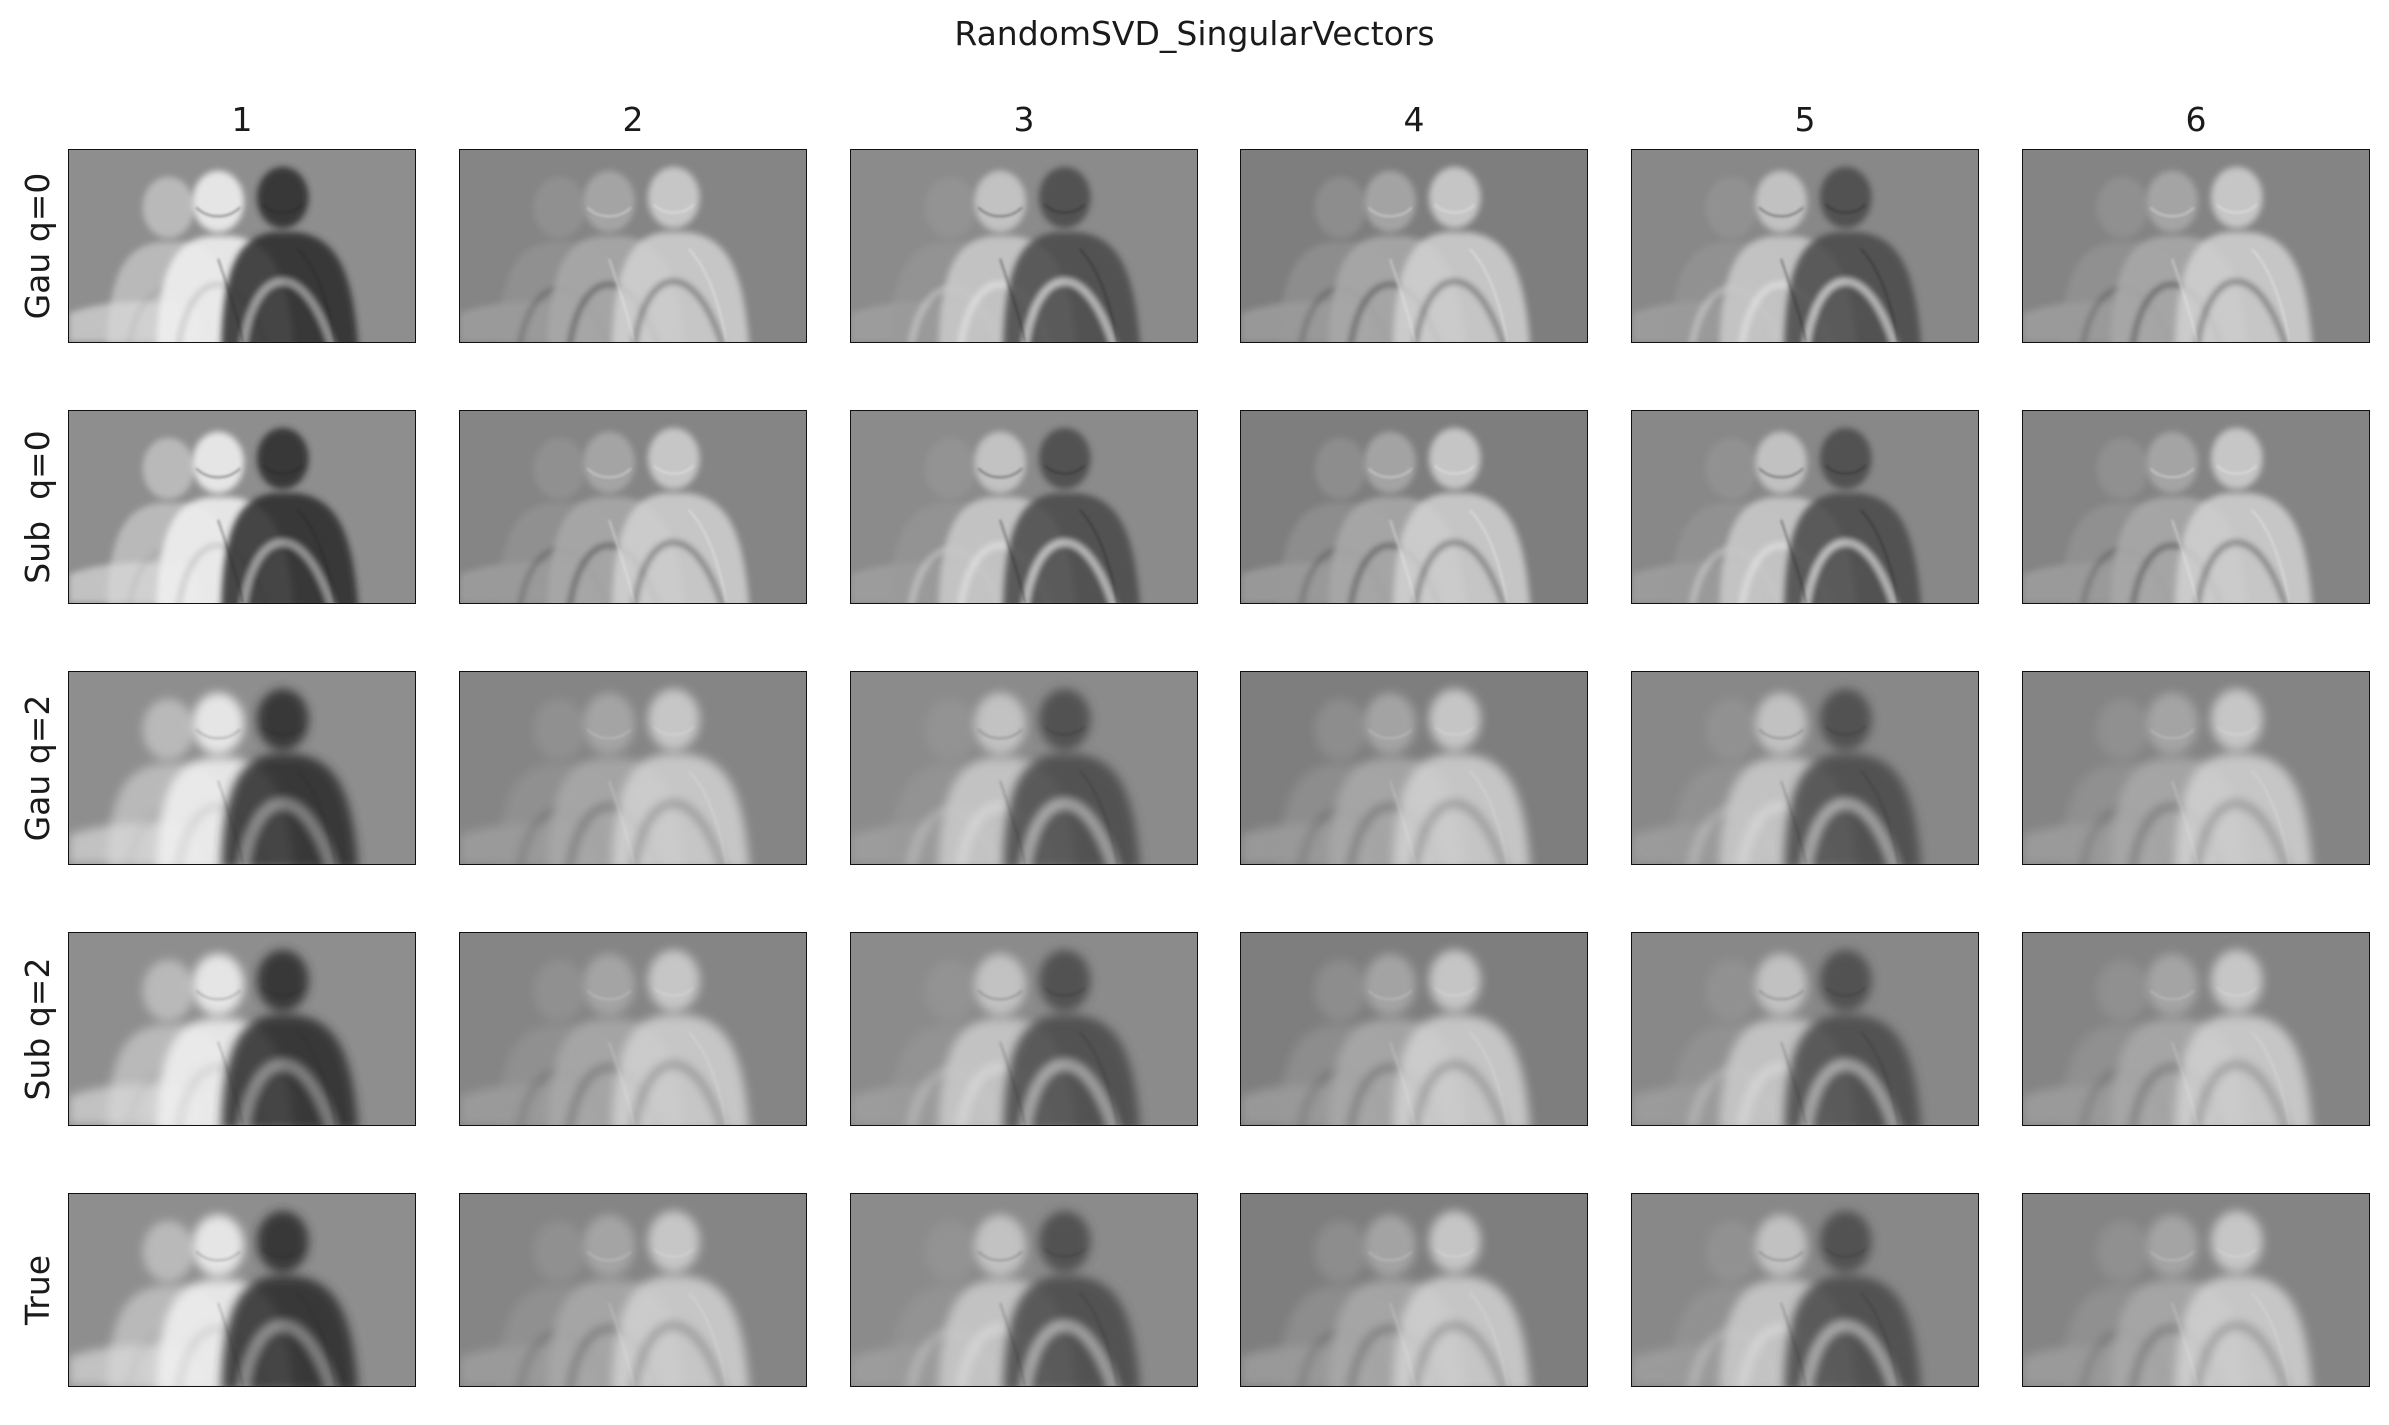 The image size is (2389, 1425). Describe the element at coordinates (633, 119) in the screenshot. I see `column-label-2: 2` at that location.